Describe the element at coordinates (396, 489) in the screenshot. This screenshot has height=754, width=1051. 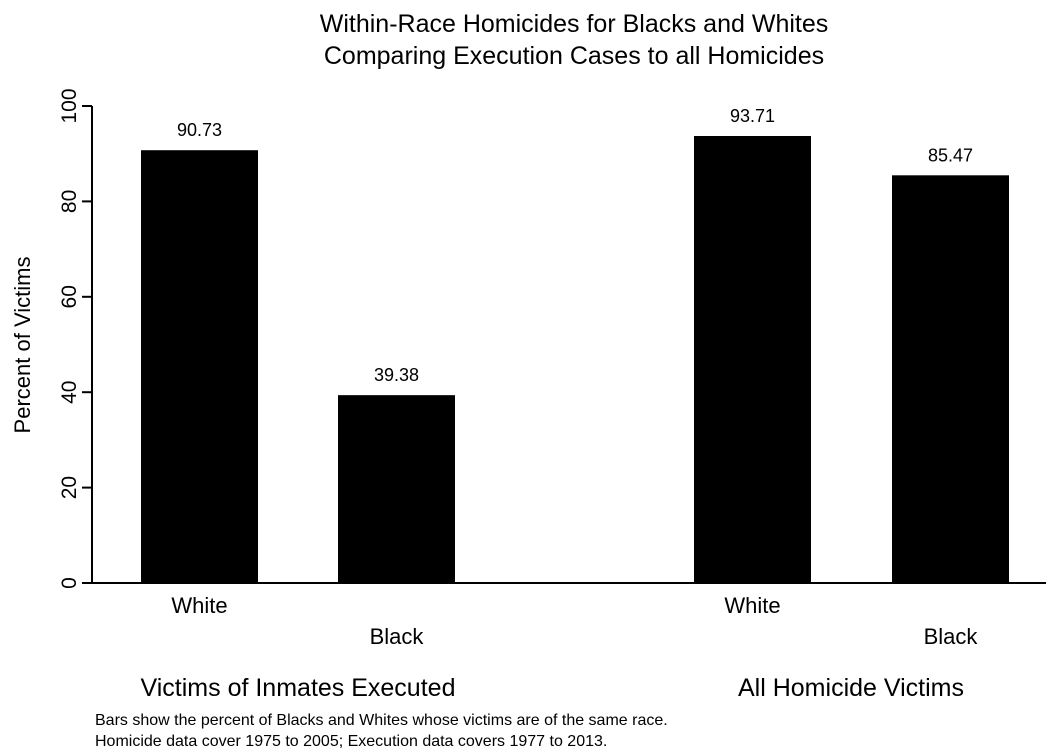
I see `bar-g1-black` at that location.